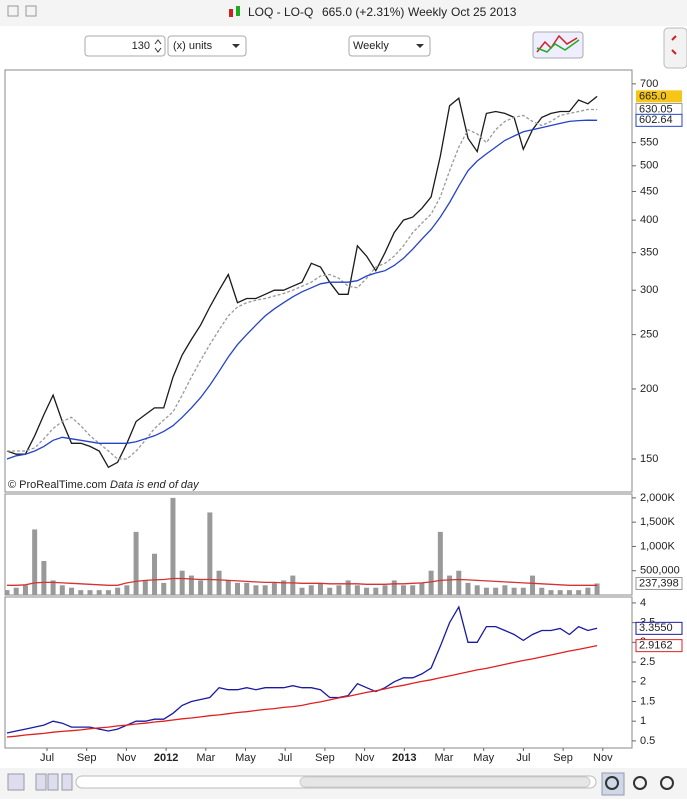 Image resolution: width=687 pixels, height=804 pixels. I want to click on y-tick-label: 500,000, so click(660, 571).